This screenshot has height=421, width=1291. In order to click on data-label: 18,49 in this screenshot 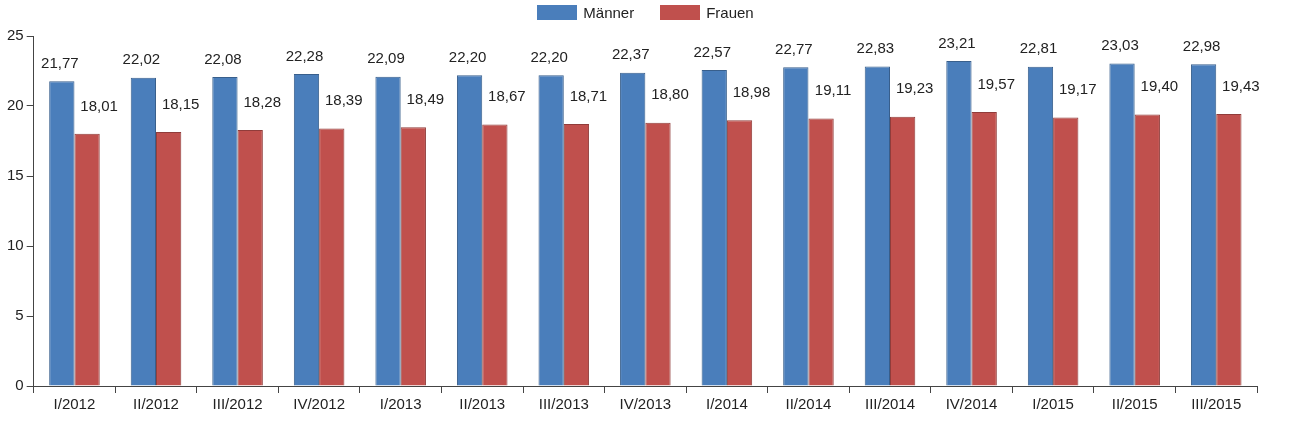, I will do `click(425, 98)`.